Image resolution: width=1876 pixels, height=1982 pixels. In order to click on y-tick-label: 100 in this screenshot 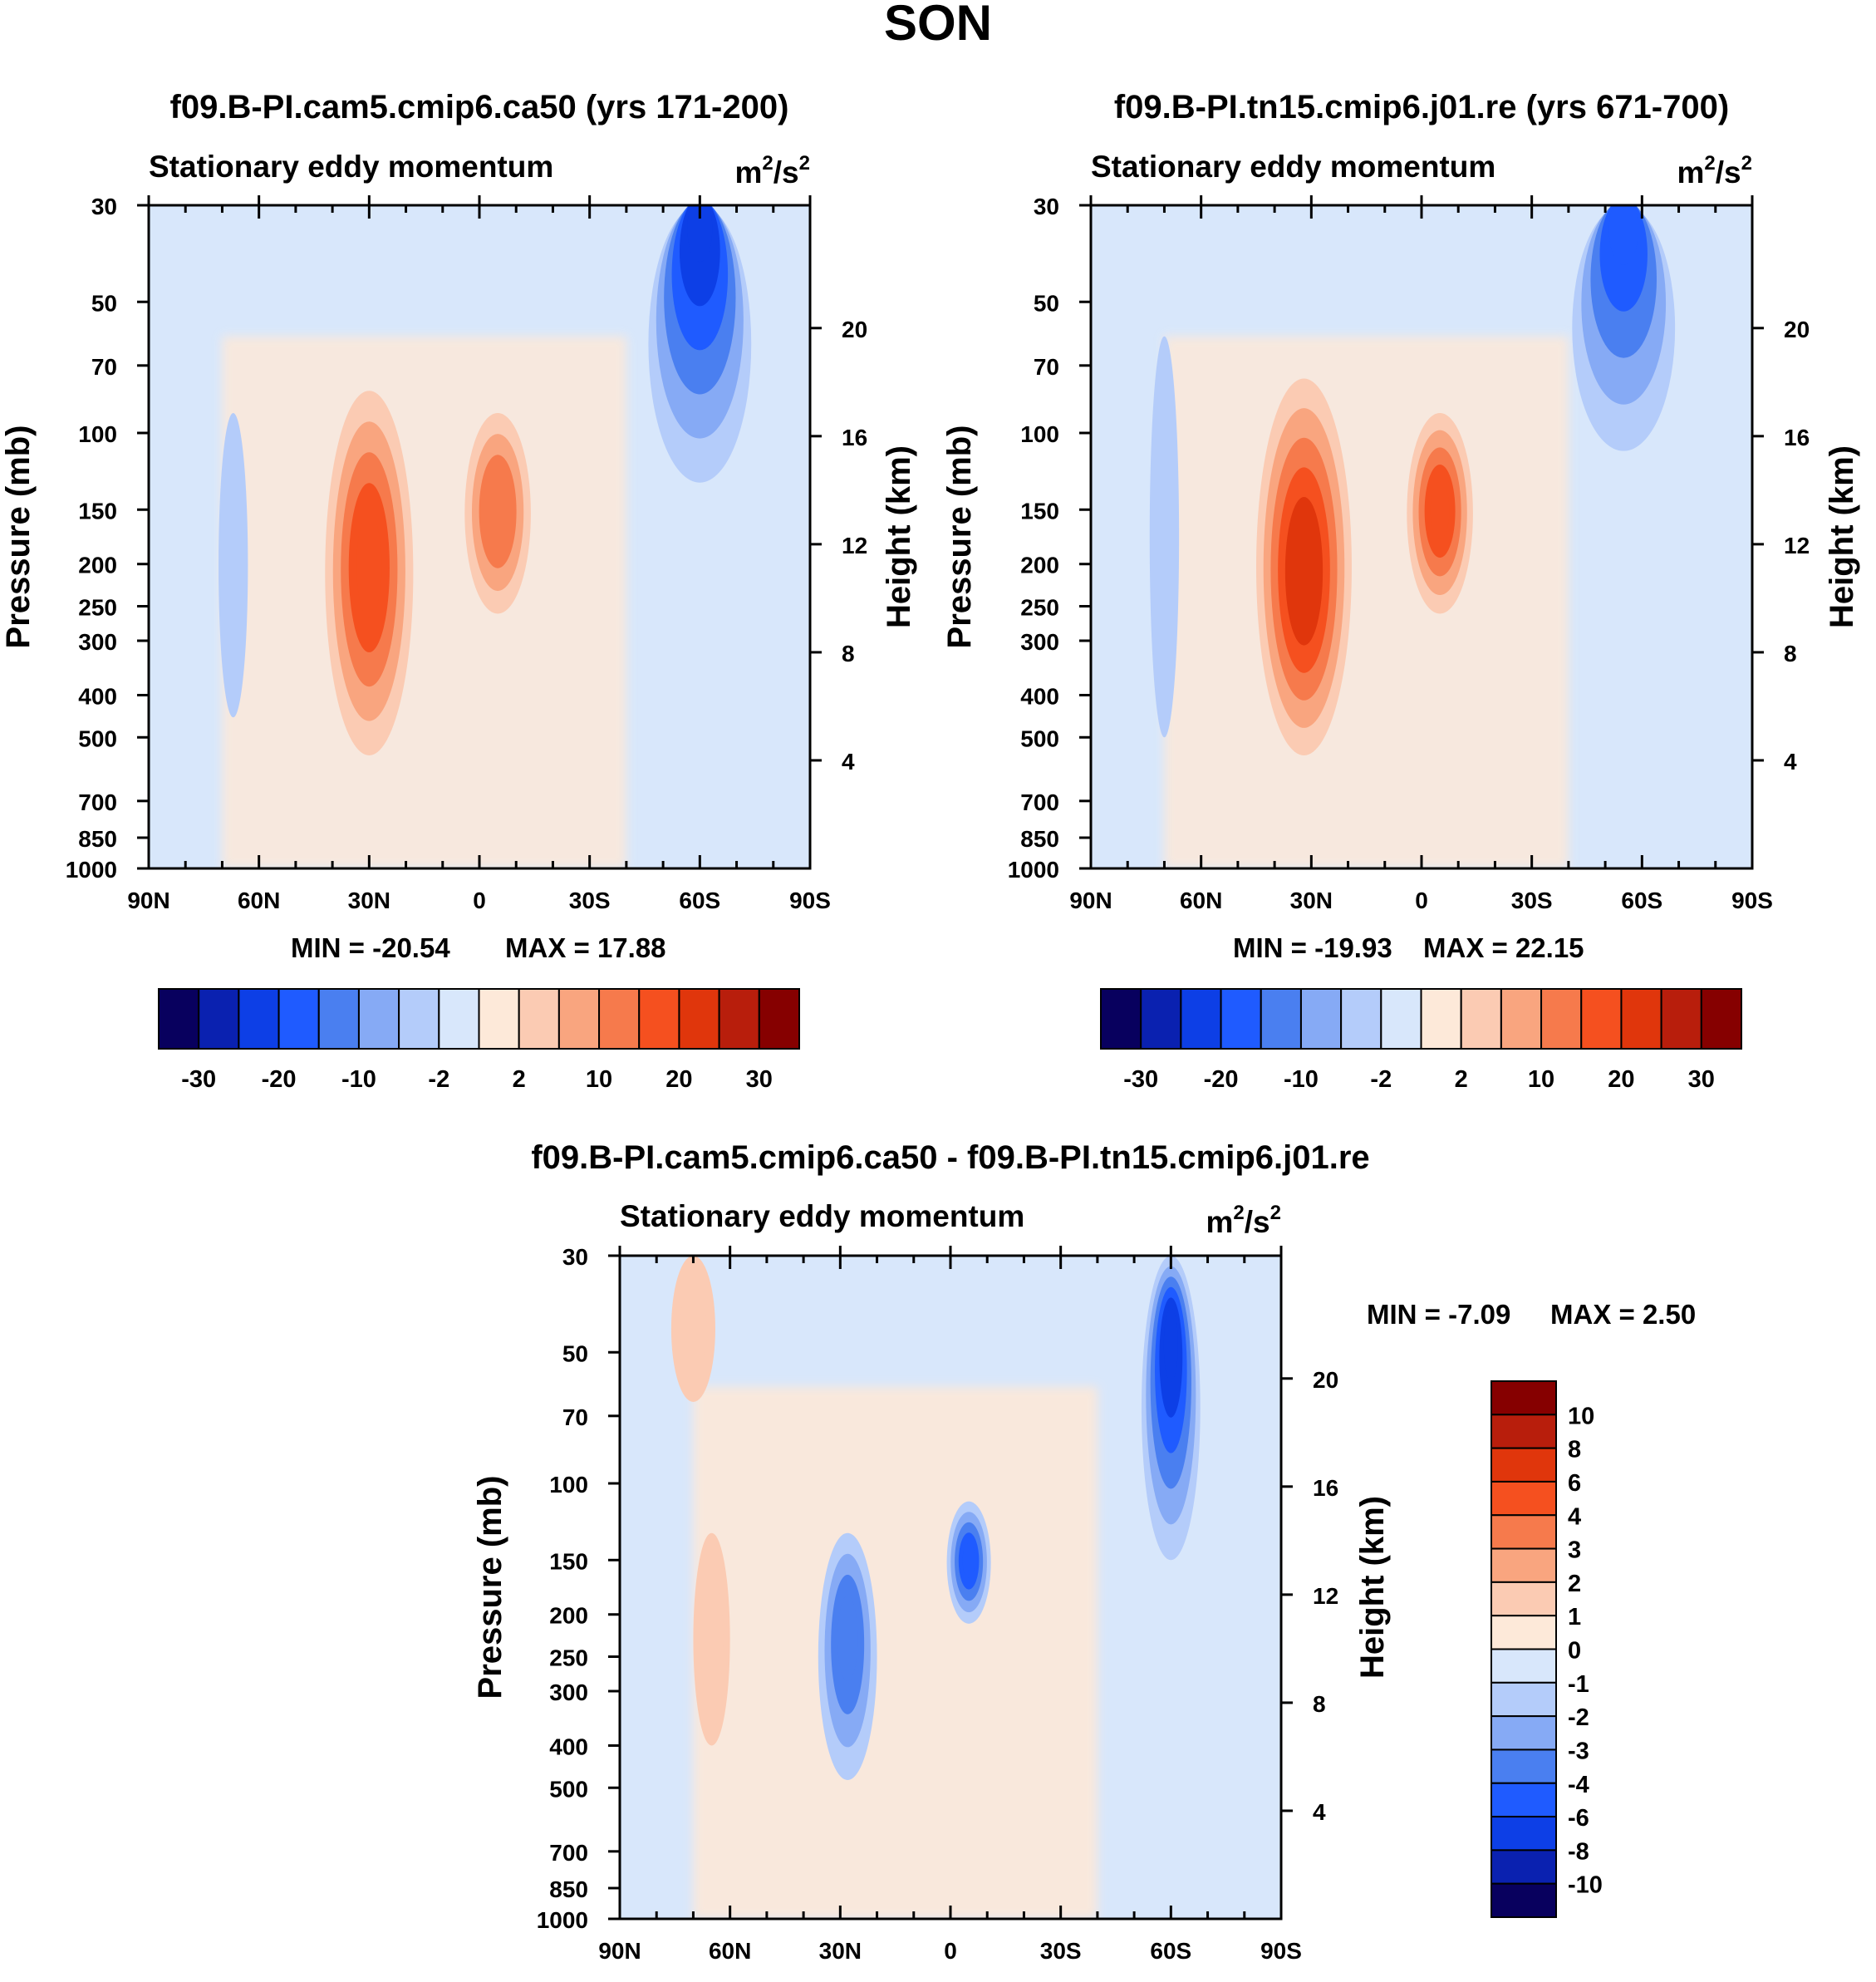, I will do `click(97, 434)`.